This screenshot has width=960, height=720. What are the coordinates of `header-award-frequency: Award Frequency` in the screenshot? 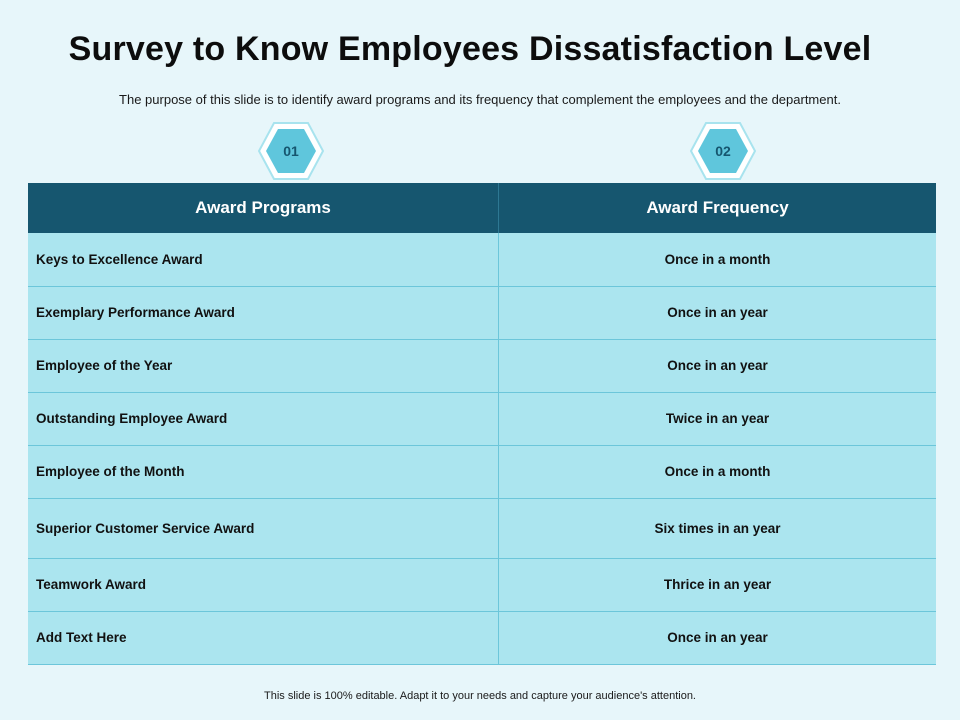 It's located at (717, 208).